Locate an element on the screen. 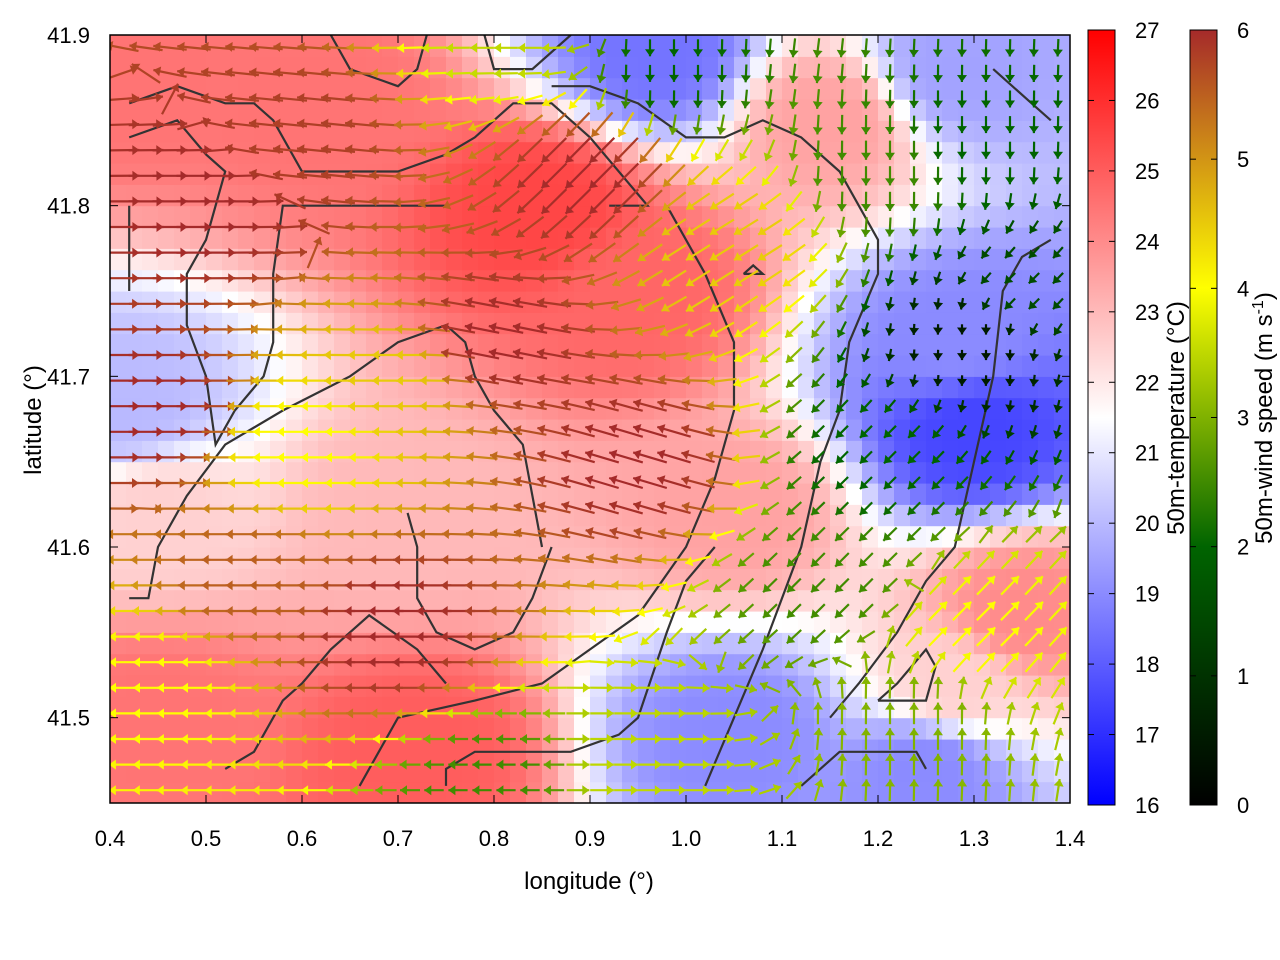 This screenshot has width=1280, height=960. temperature-colorbar-tick-label: 17 is located at coordinates (1147, 735).